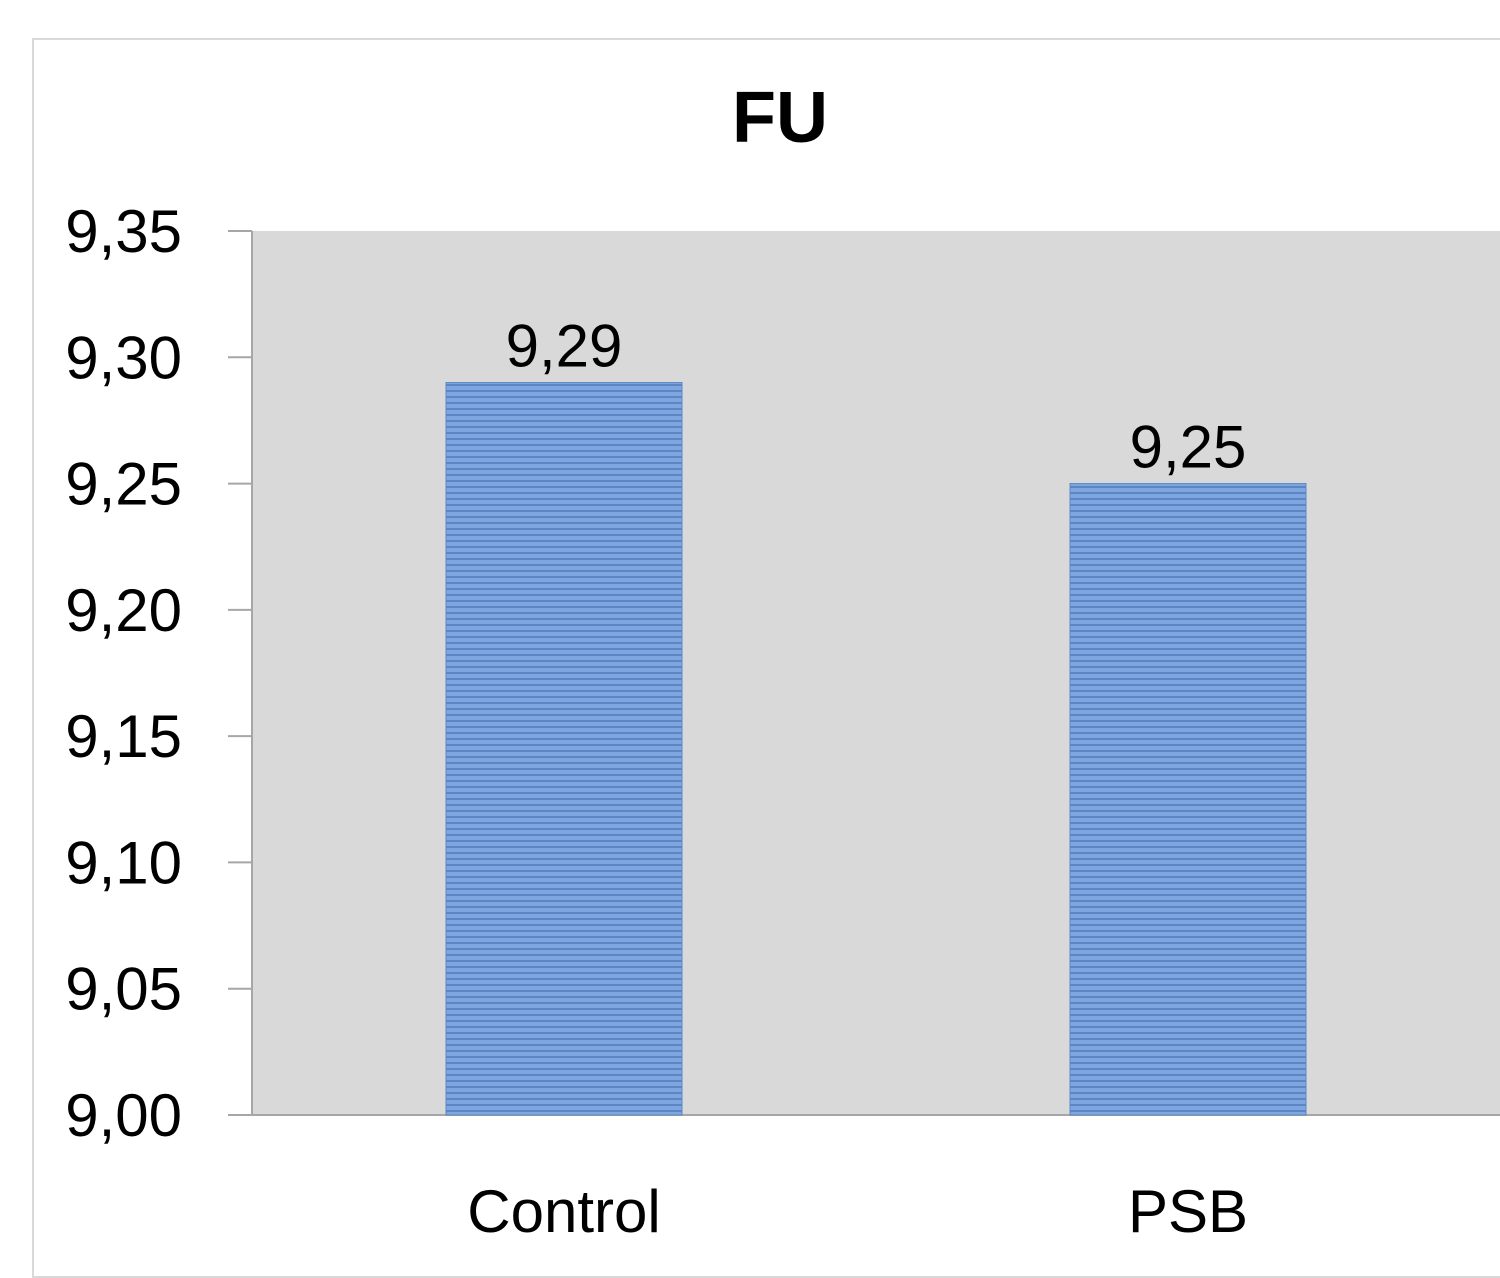  I want to click on y-tick-label: 9,30, so click(123, 357).